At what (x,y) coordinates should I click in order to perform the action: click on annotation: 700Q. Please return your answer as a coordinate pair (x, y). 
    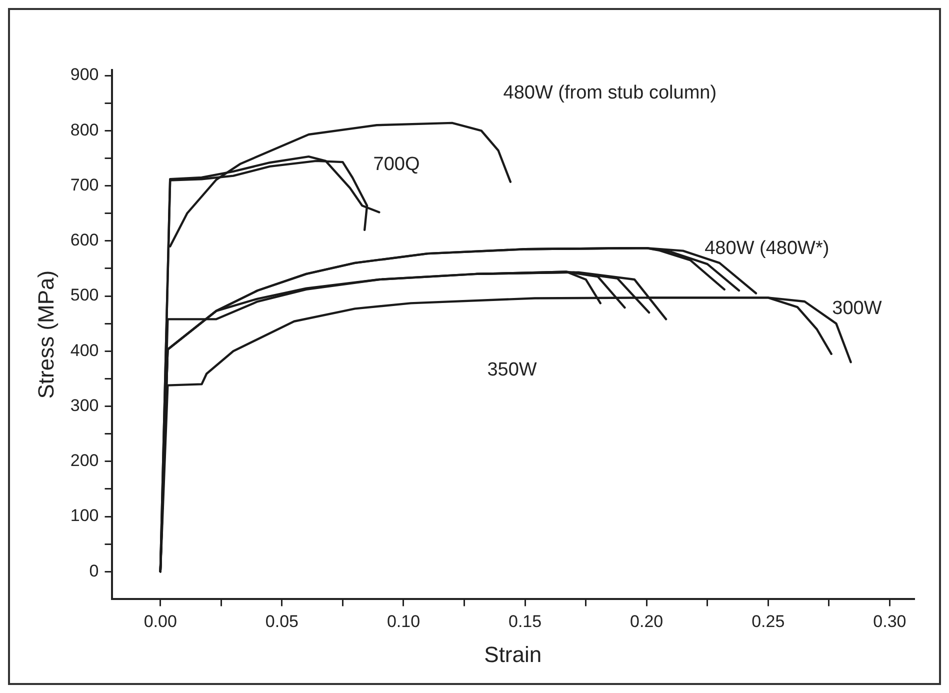
    Looking at the image, I should click on (396, 164).